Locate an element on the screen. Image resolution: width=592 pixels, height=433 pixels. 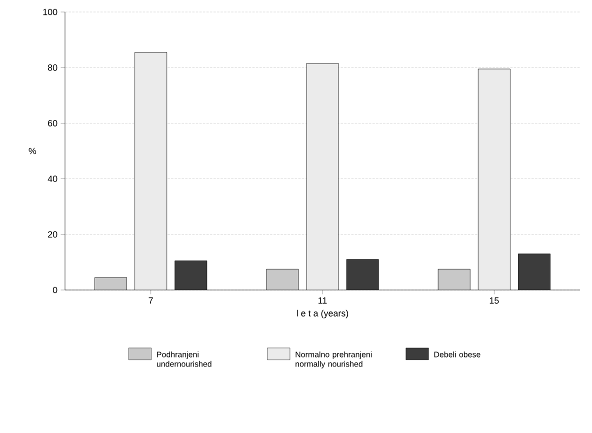
y-tick-label: 20 is located at coordinates (53, 234).